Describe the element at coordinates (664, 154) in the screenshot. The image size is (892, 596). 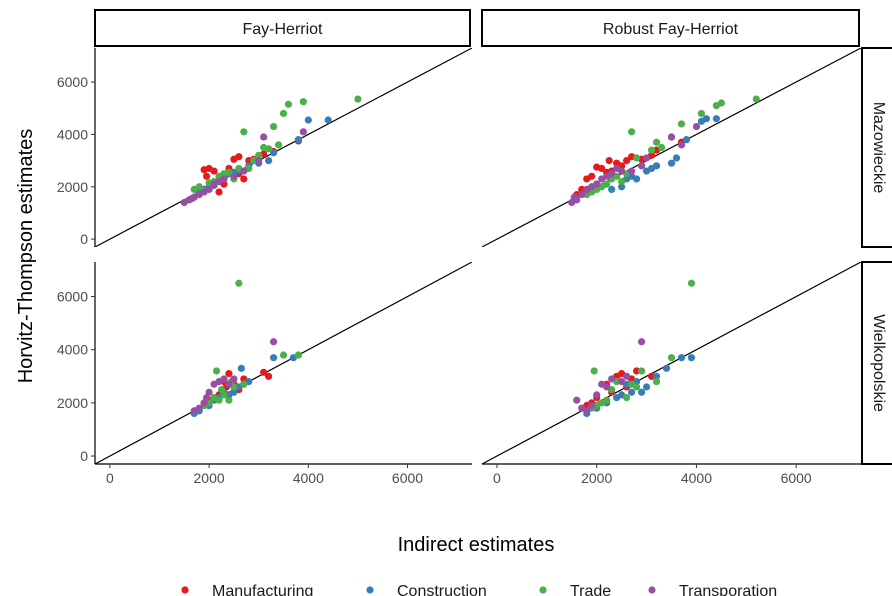
I see `series-construction` at that location.